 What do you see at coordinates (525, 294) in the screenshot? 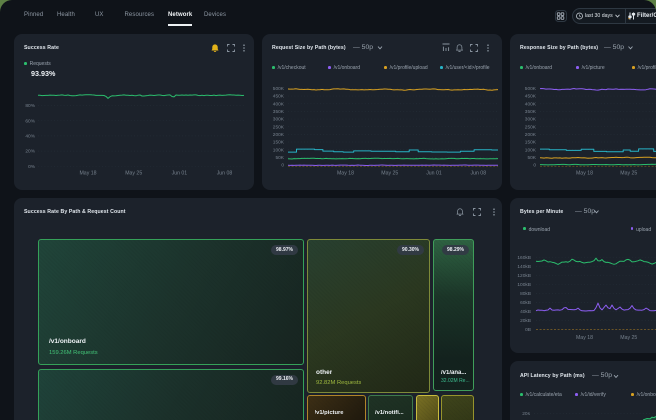
I see `svg-text: 80kB` at bounding box center [525, 294].